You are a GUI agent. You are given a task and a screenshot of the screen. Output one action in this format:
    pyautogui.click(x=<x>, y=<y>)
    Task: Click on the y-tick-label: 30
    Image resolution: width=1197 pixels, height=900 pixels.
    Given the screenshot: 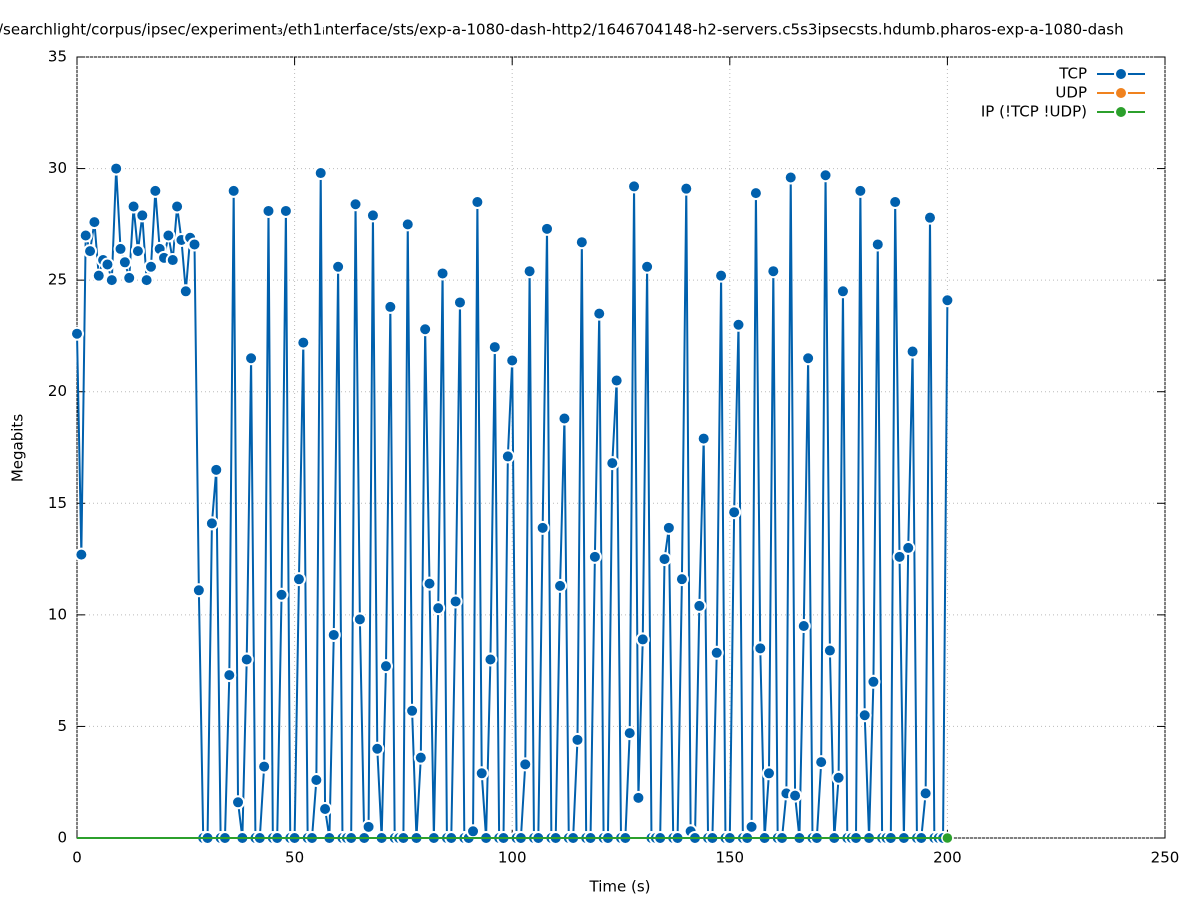 What is the action you would take?
    pyautogui.click(x=57, y=168)
    